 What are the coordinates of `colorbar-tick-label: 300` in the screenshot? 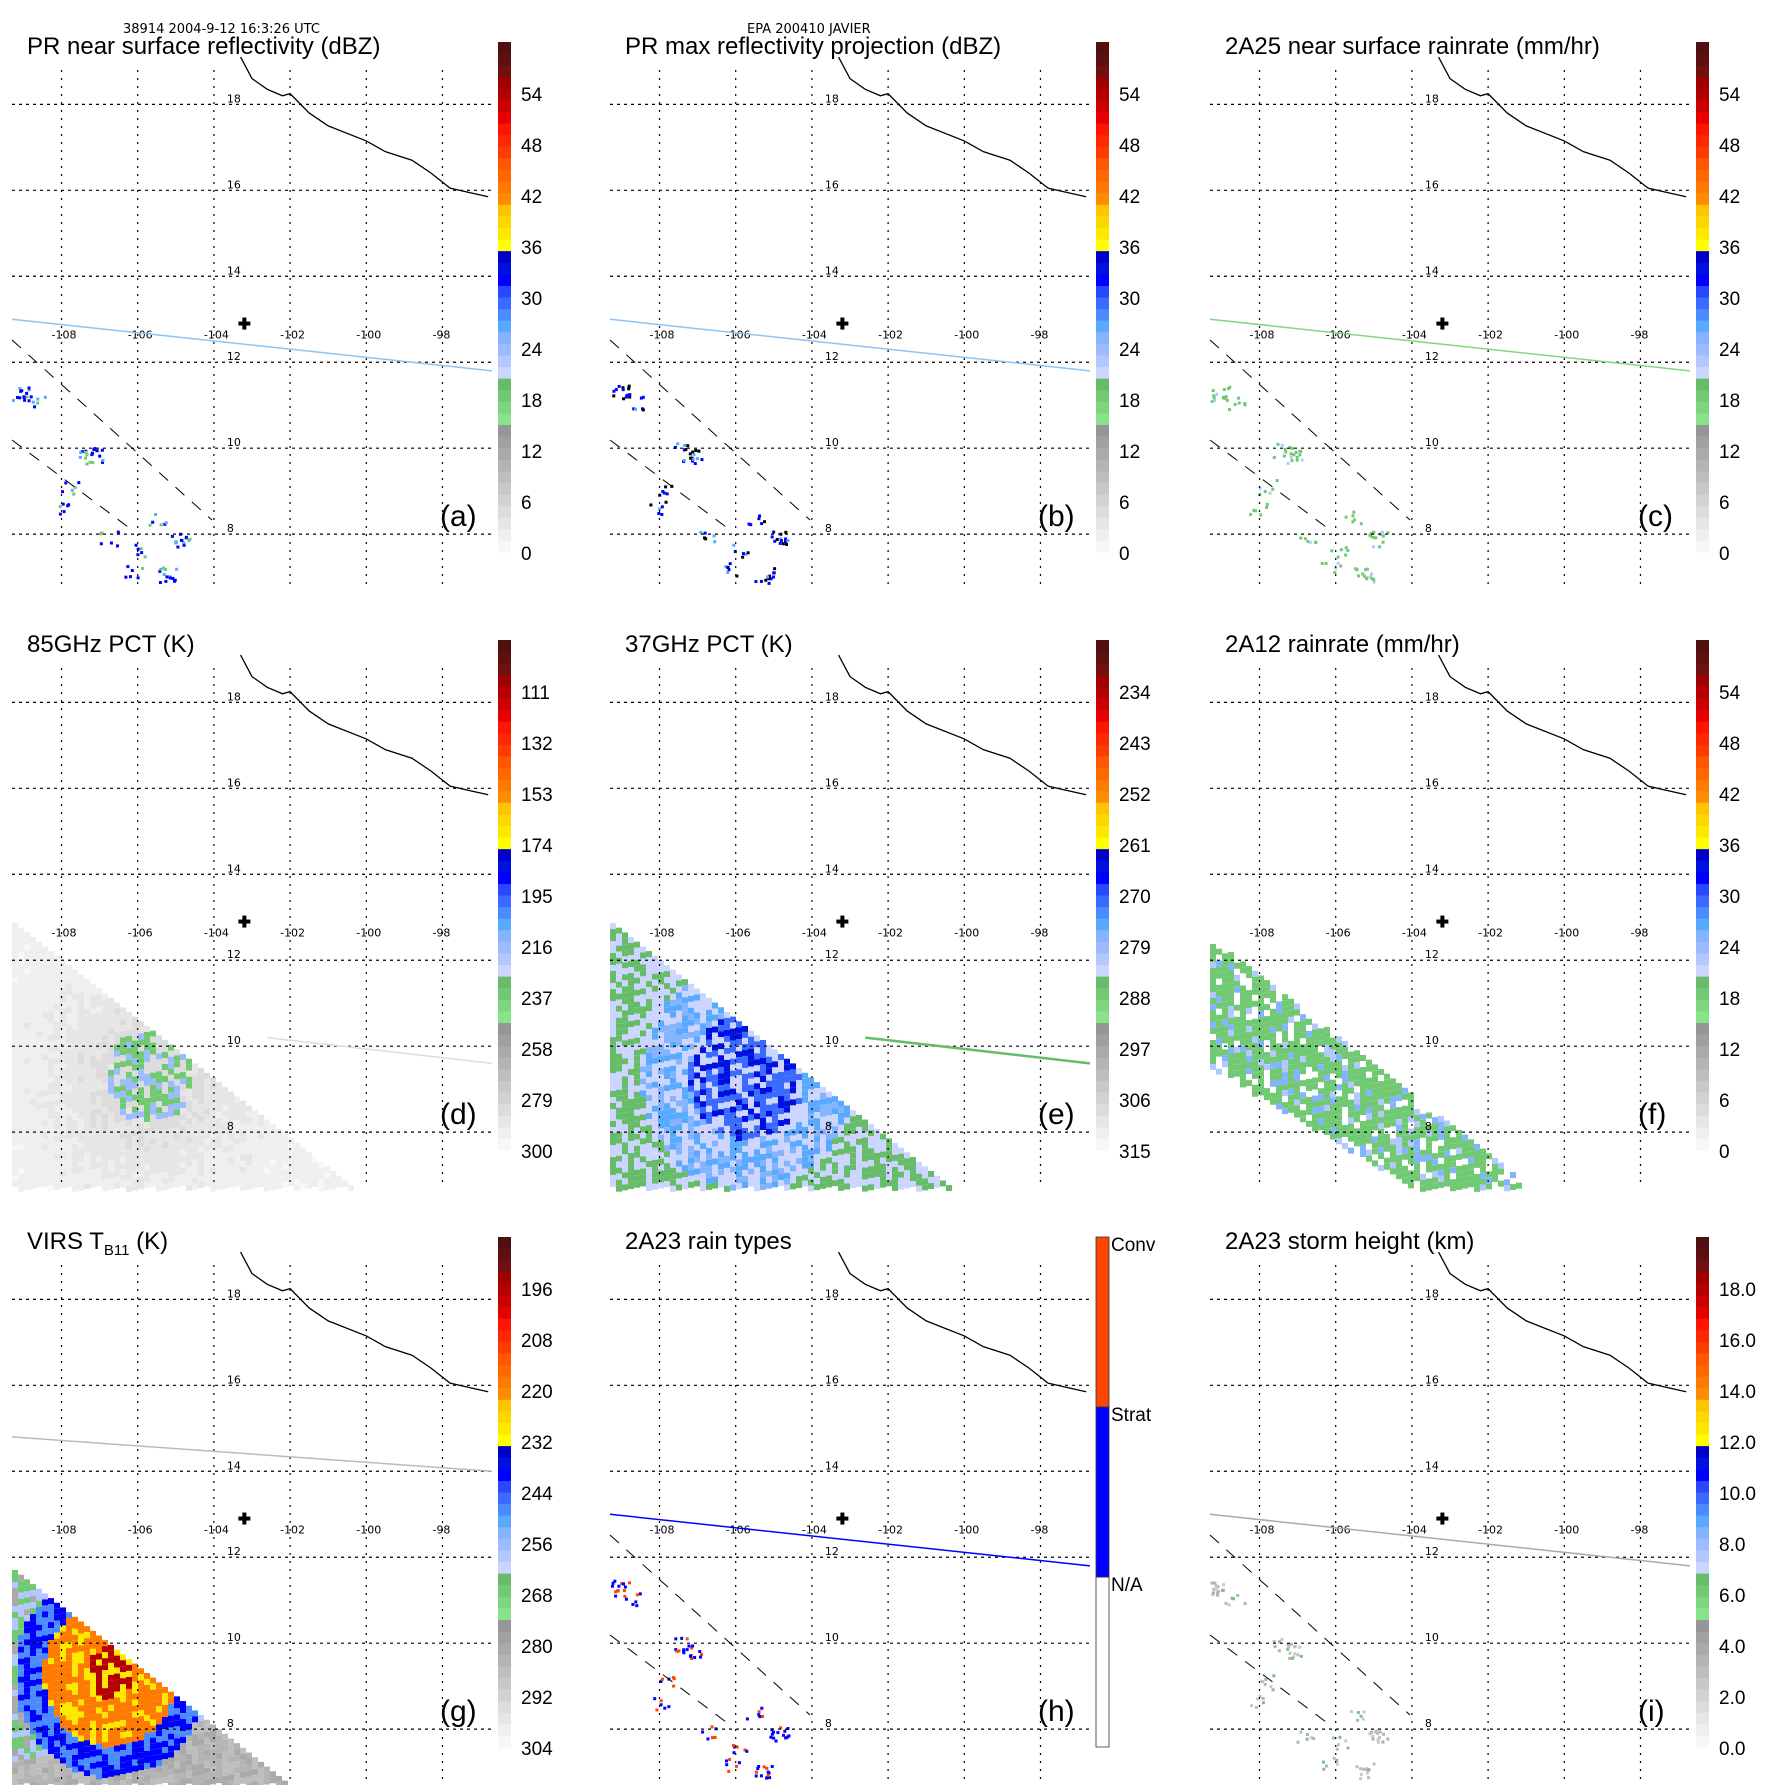 It's located at (537, 1152).